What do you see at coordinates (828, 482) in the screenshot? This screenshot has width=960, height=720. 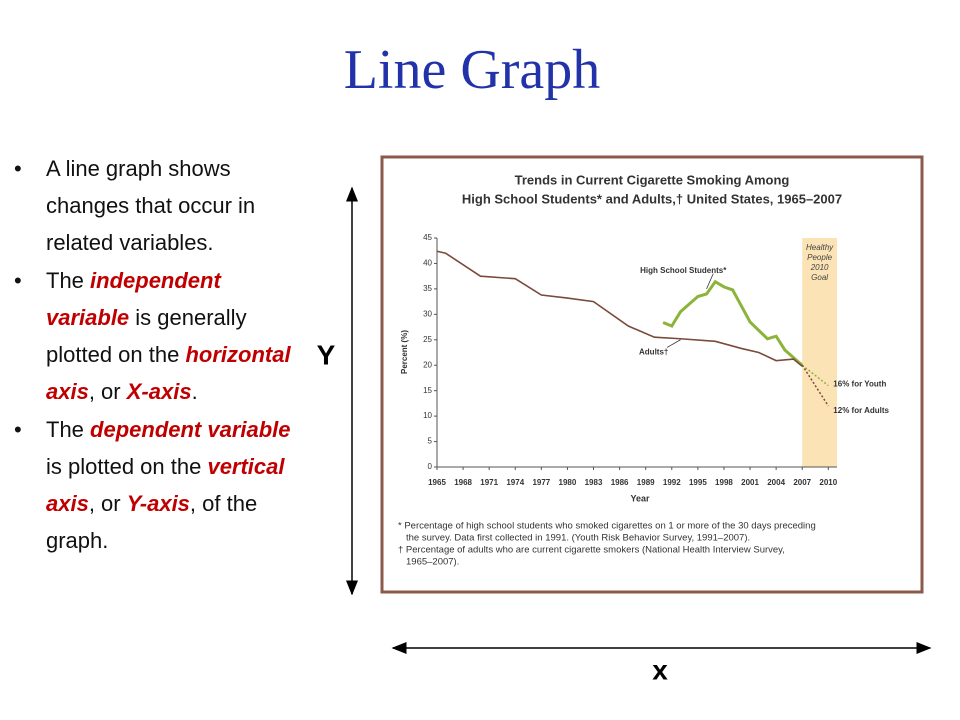 I see `x-tick-label: 2010` at bounding box center [828, 482].